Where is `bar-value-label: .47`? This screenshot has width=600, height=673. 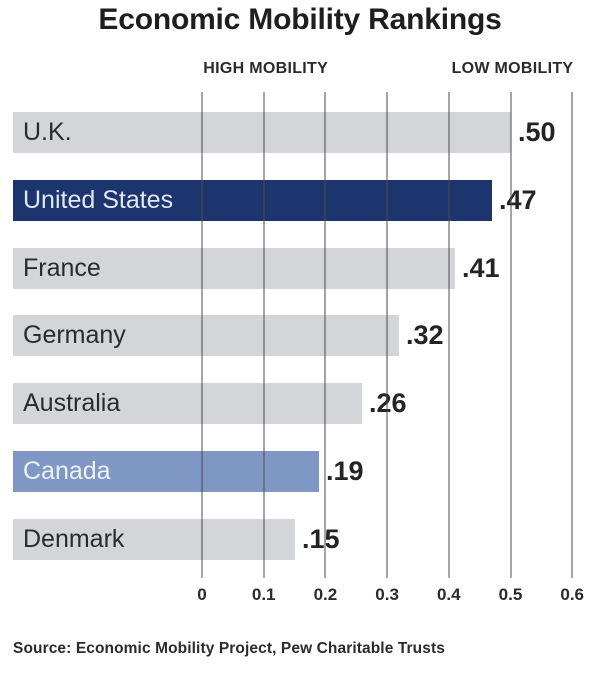
bar-value-label: .47 is located at coordinates (518, 200).